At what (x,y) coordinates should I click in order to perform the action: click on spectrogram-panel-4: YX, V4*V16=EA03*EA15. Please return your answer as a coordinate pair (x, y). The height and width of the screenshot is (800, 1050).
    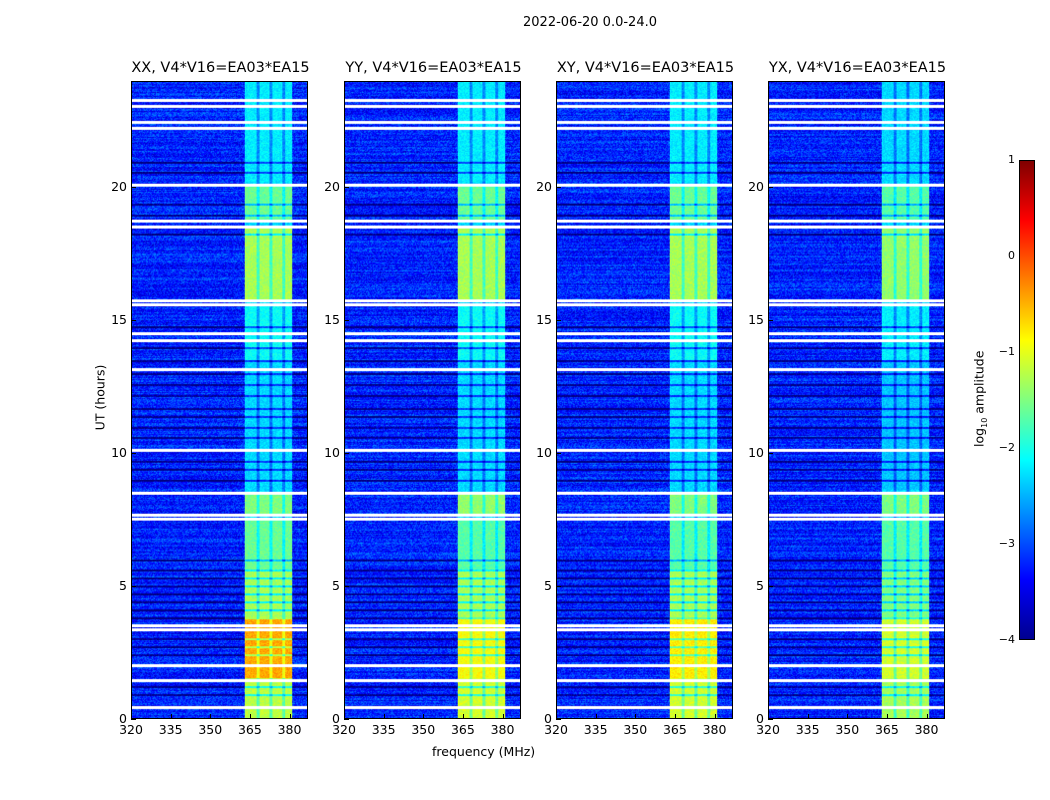
    Looking at the image, I should click on (857, 389).